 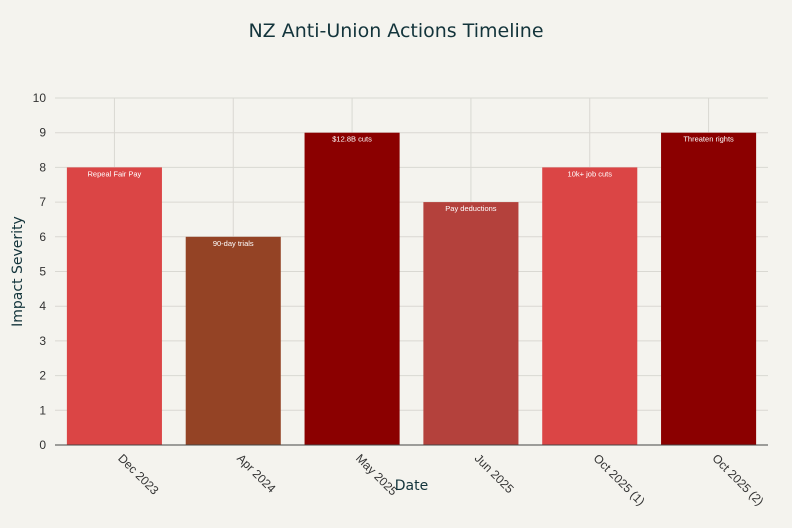 What do you see at coordinates (40, 98) in the screenshot?
I see `y-tick-label: 10` at bounding box center [40, 98].